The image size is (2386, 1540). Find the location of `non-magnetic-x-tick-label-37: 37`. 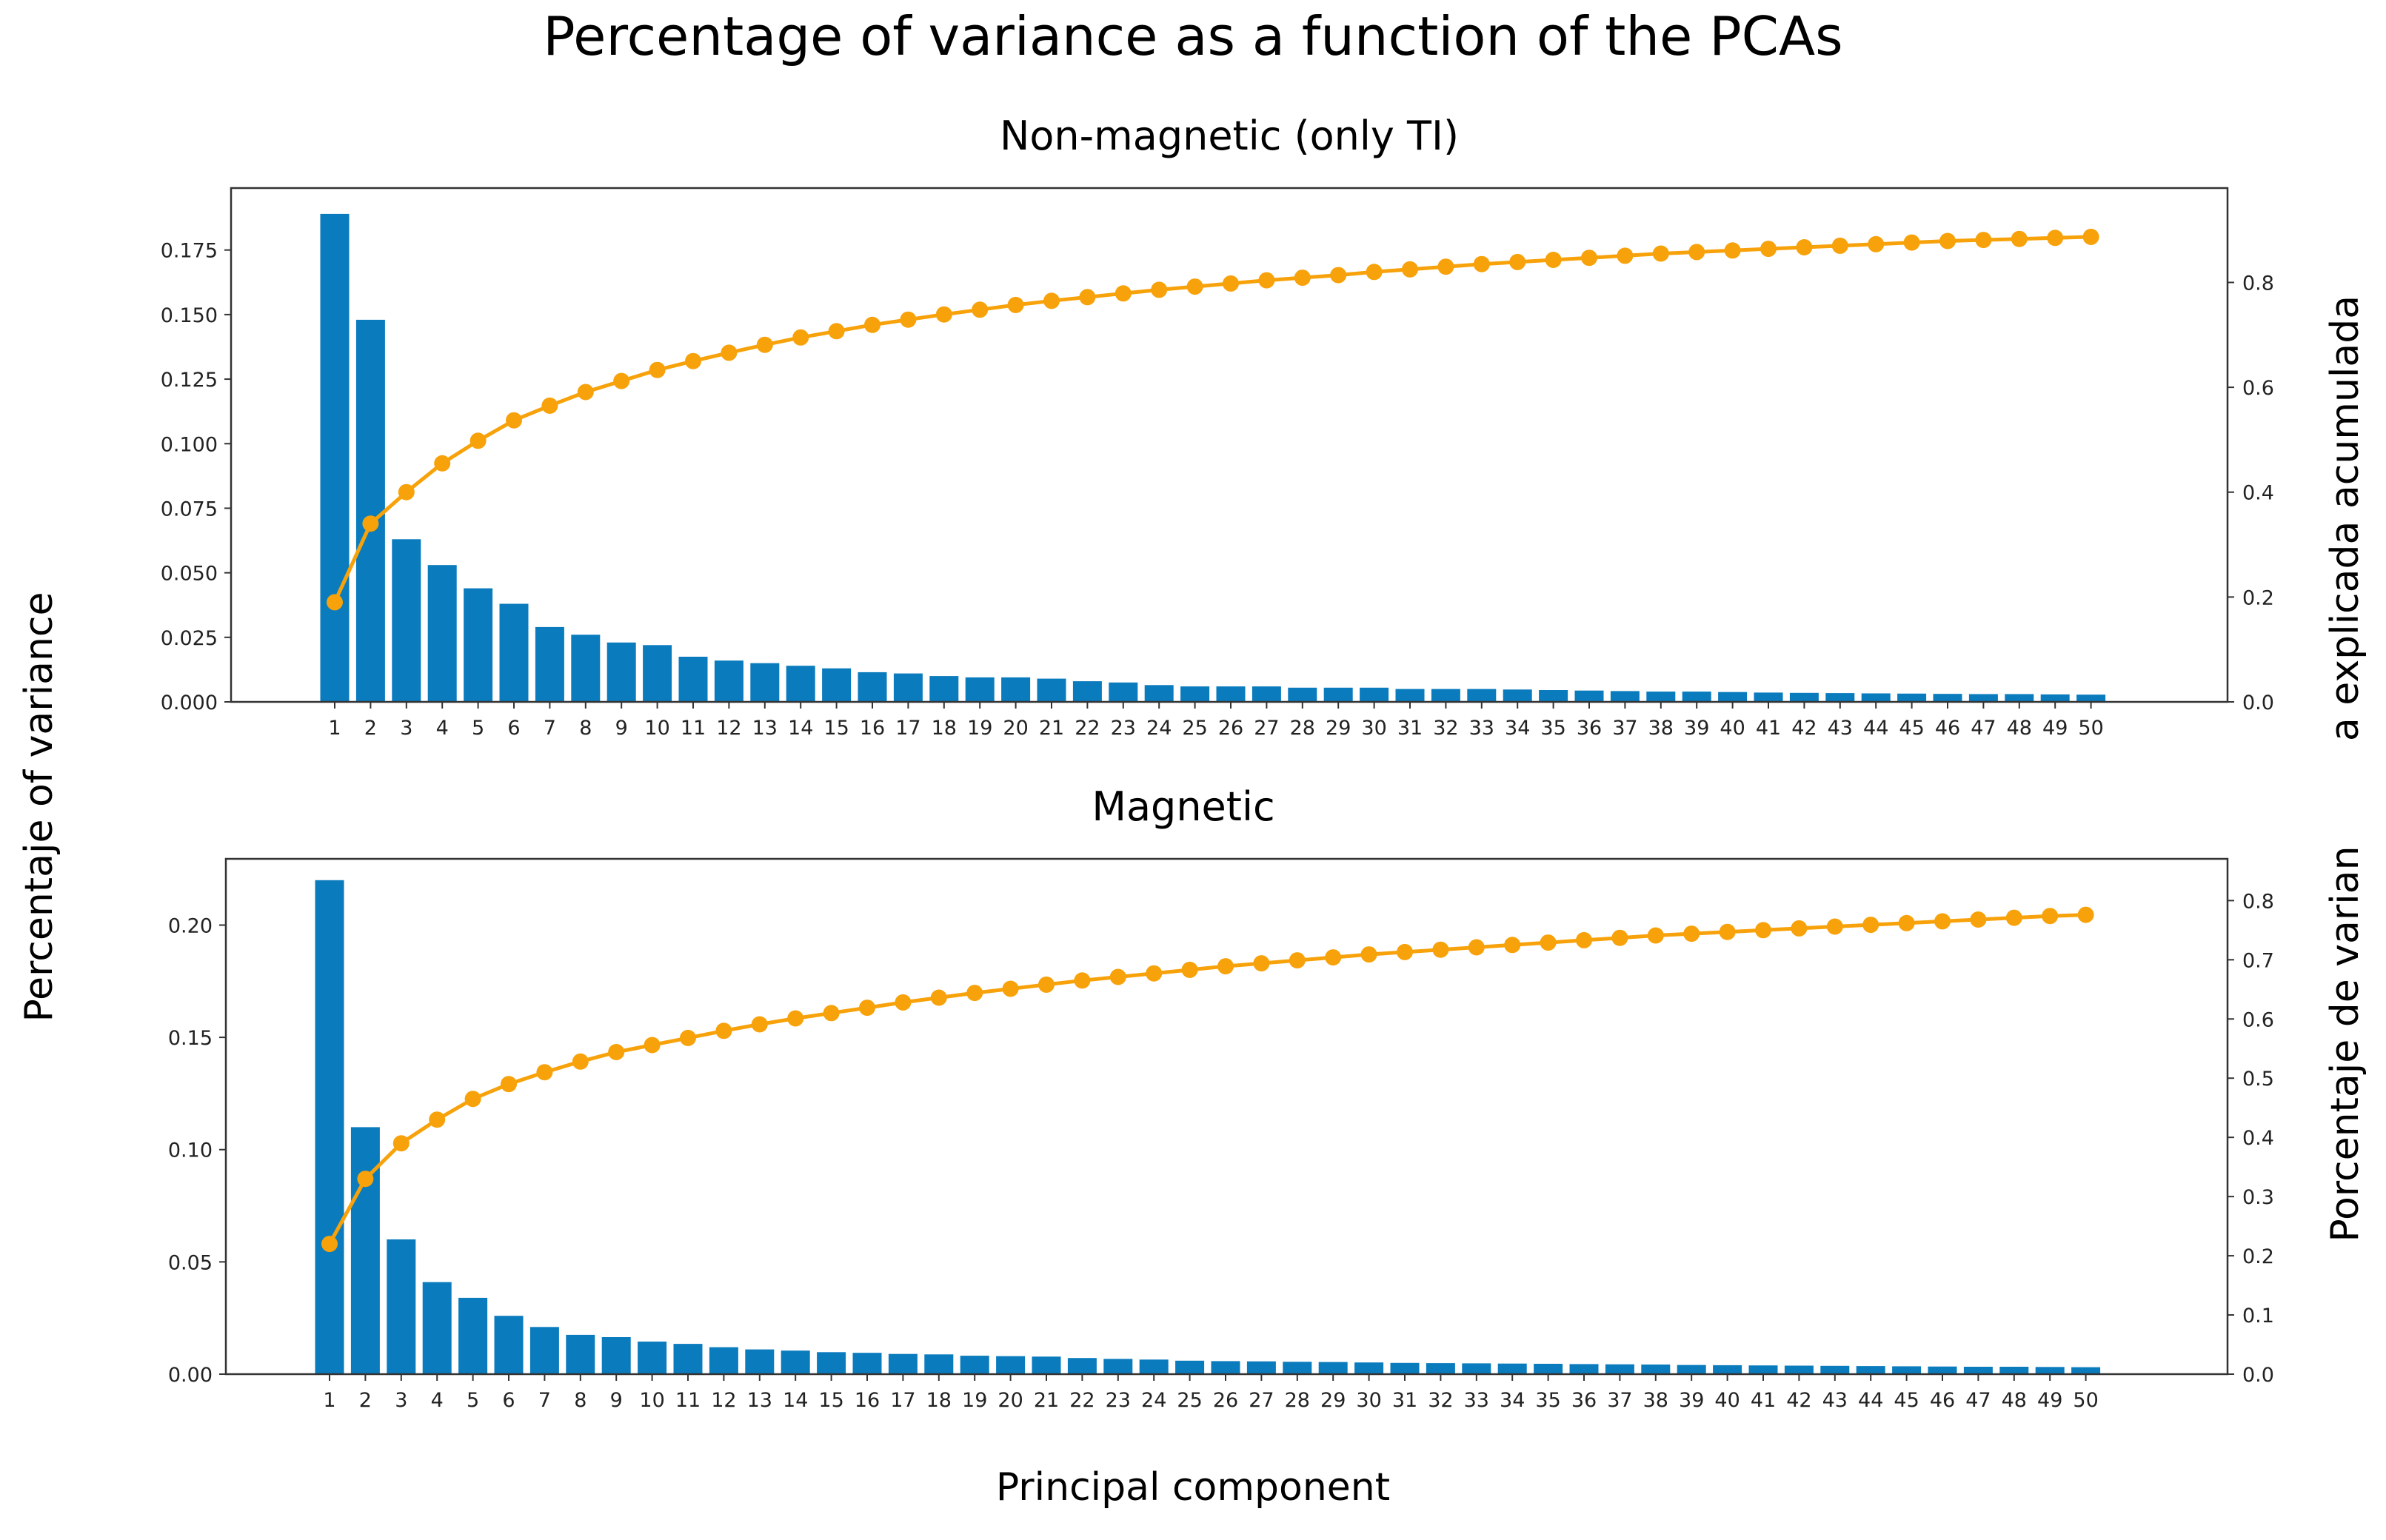

non-magnetic-x-tick-label-37: 37 is located at coordinates (1624, 728).